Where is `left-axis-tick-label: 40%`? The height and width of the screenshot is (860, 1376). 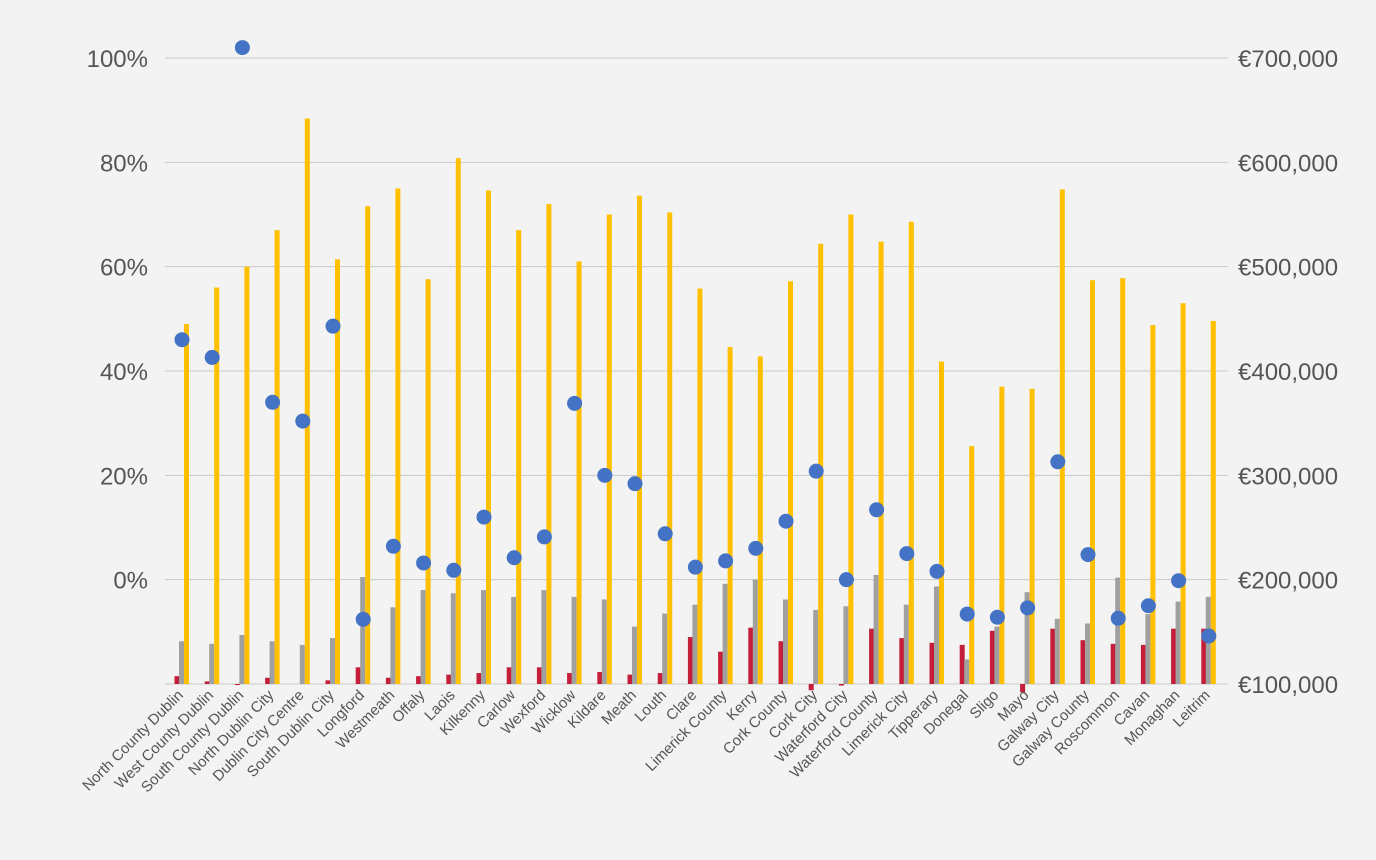
left-axis-tick-label: 40% is located at coordinates (124, 372).